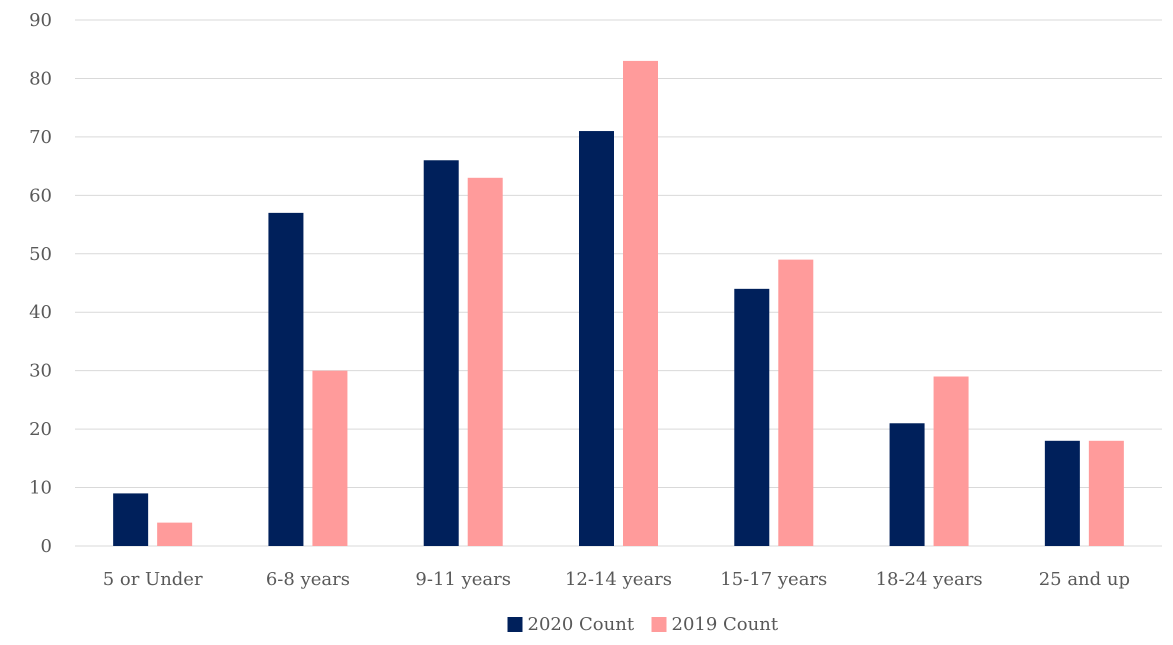 This screenshot has width=1173, height=645. Describe the element at coordinates (40, 312) in the screenshot. I see `y-tick-label: 40` at that location.